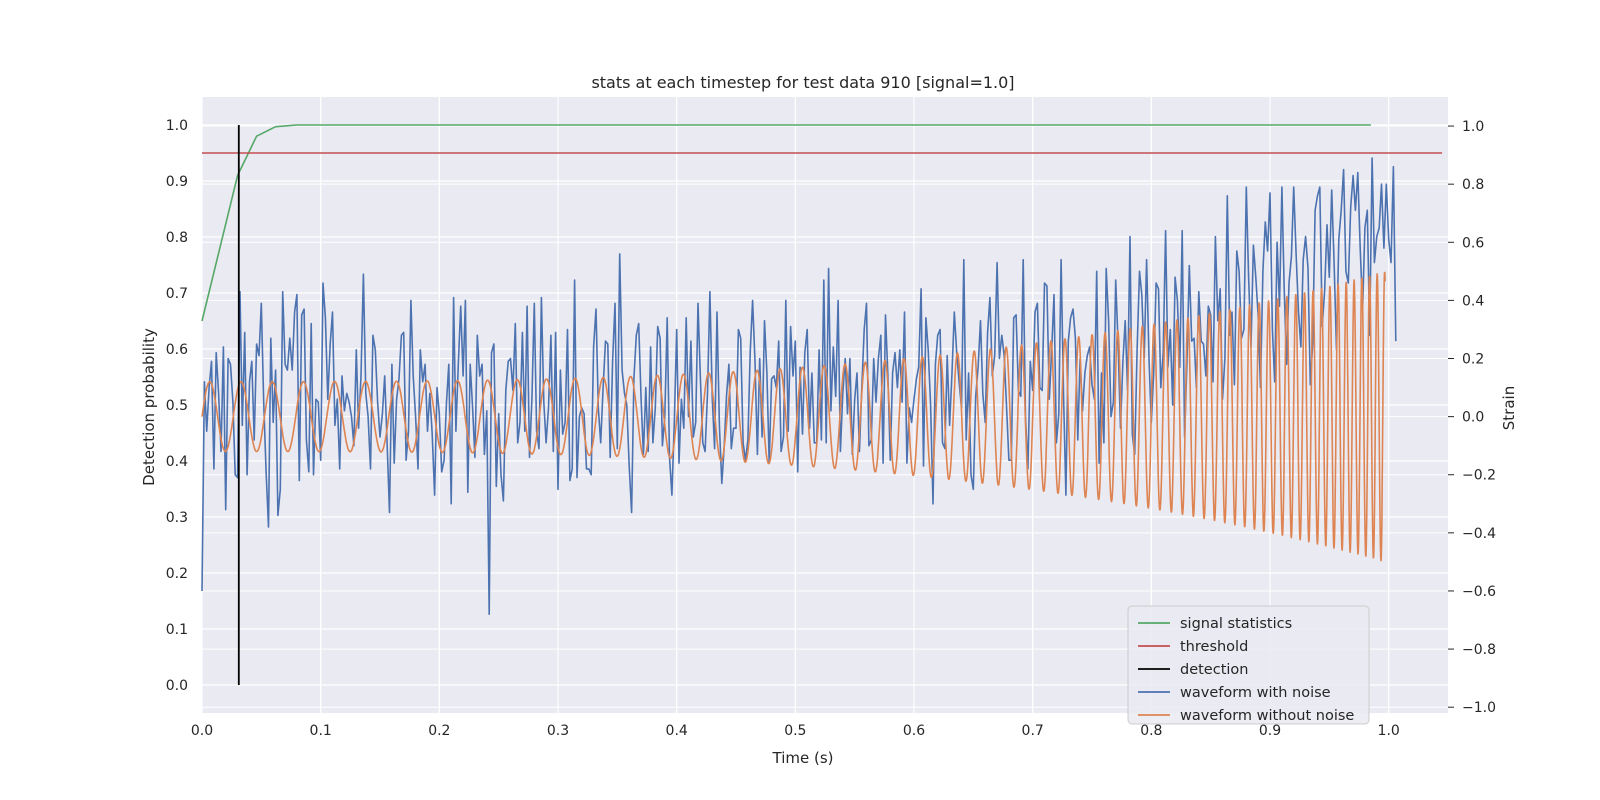  I want to click on x-tick-label: 0.4, so click(677, 731).